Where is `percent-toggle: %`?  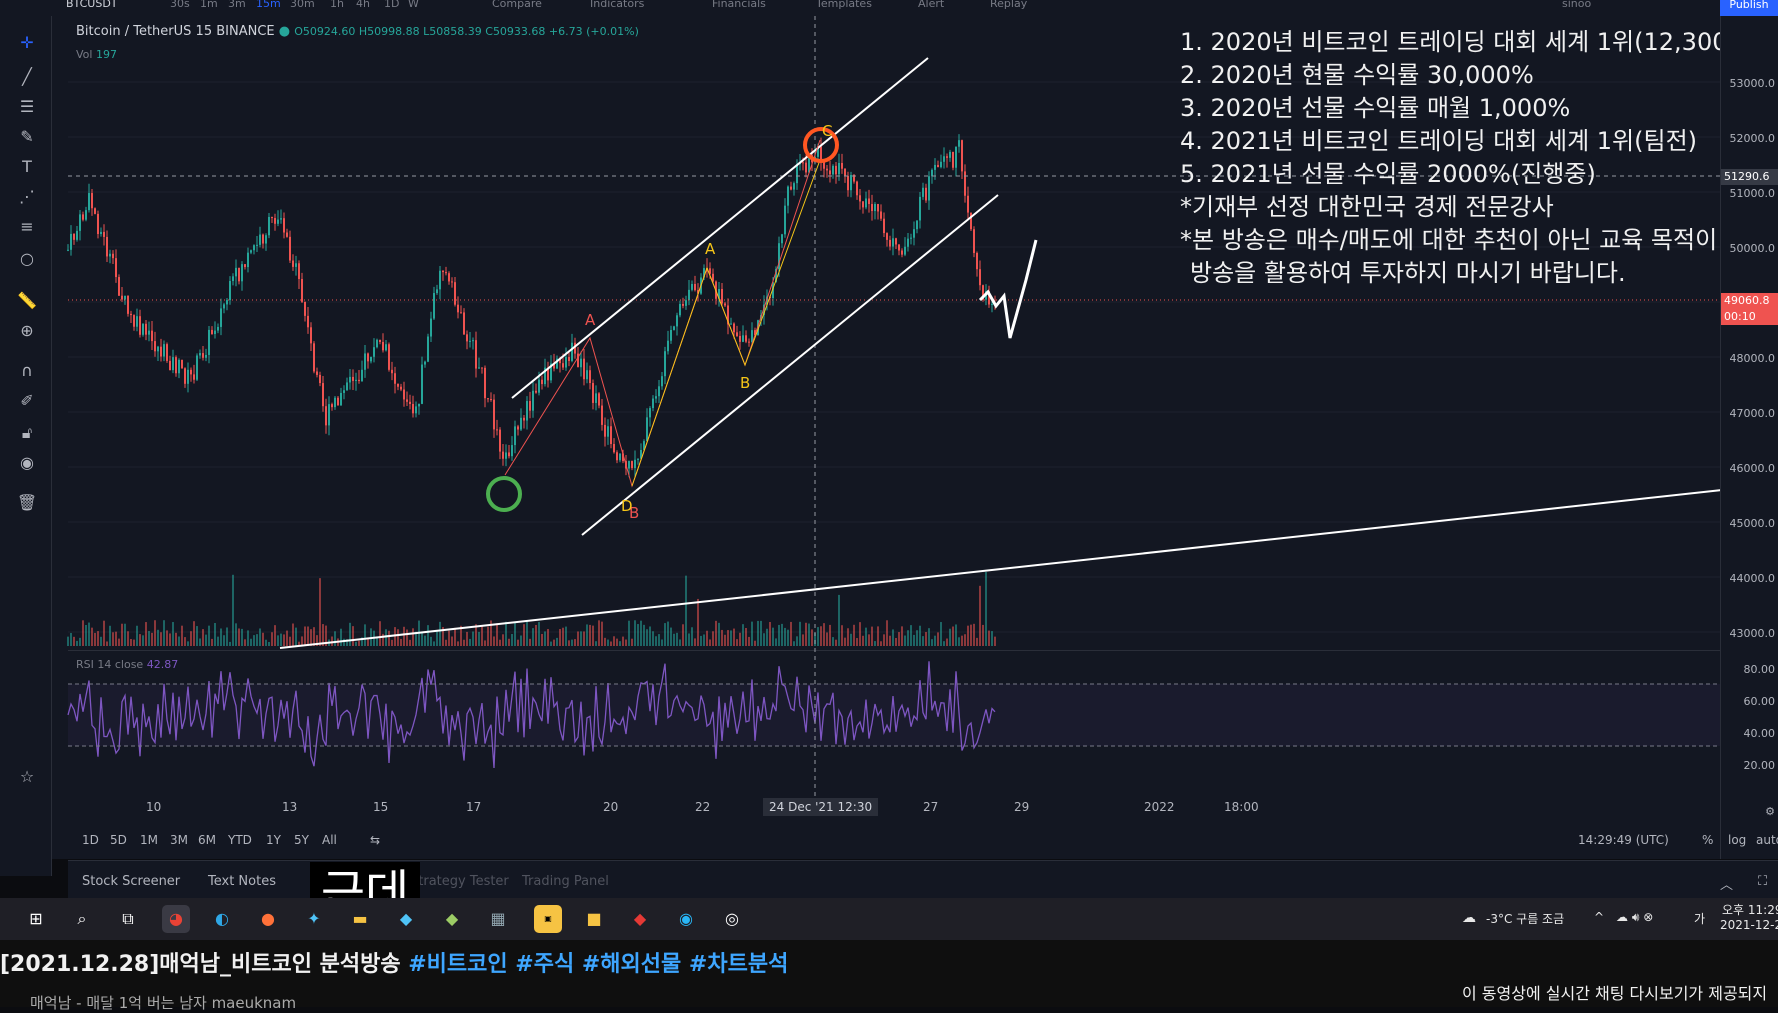 percent-toggle: % is located at coordinates (1708, 840).